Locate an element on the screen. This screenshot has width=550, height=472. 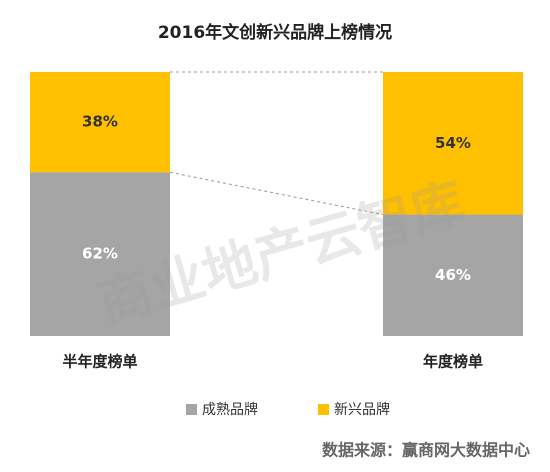
data-label: 62% is located at coordinates (100, 254).